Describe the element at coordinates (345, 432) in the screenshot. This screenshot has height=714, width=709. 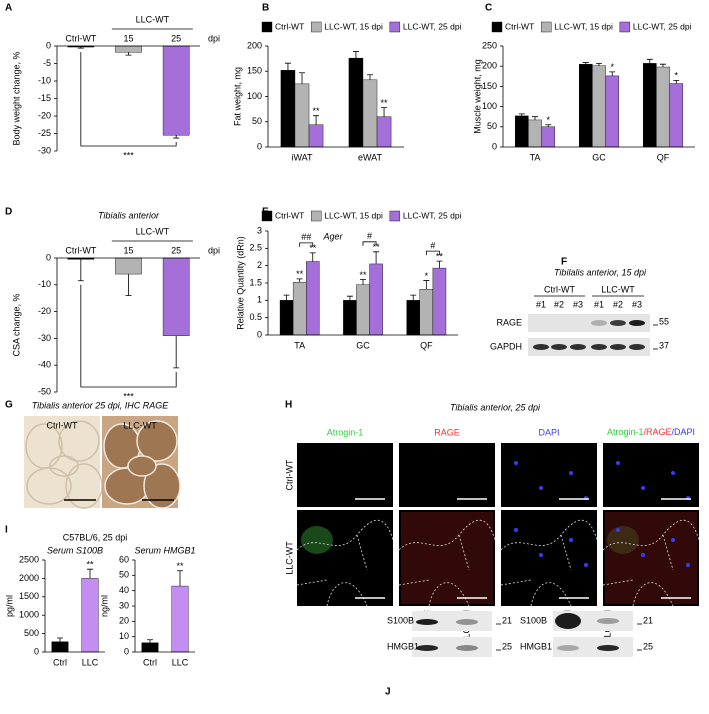
I see `column-label: Atrogin-1` at that location.